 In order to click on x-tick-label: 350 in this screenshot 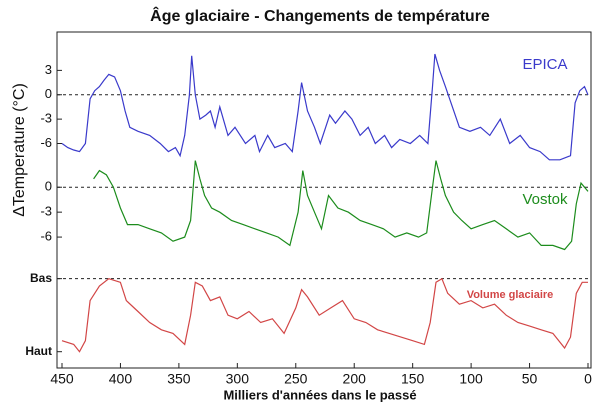, I will do `click(179, 379)`.